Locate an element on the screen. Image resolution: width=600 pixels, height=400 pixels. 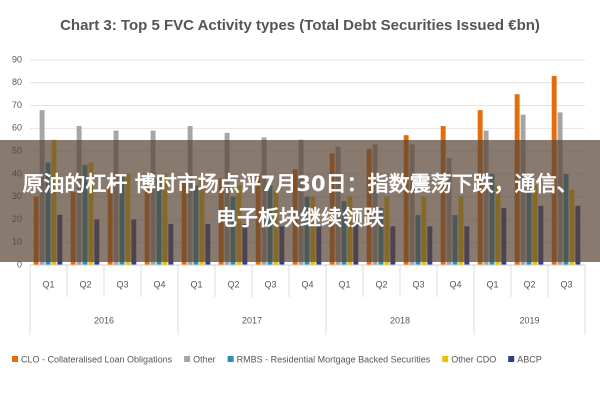
legend-label: Other is located at coordinates (204, 359).